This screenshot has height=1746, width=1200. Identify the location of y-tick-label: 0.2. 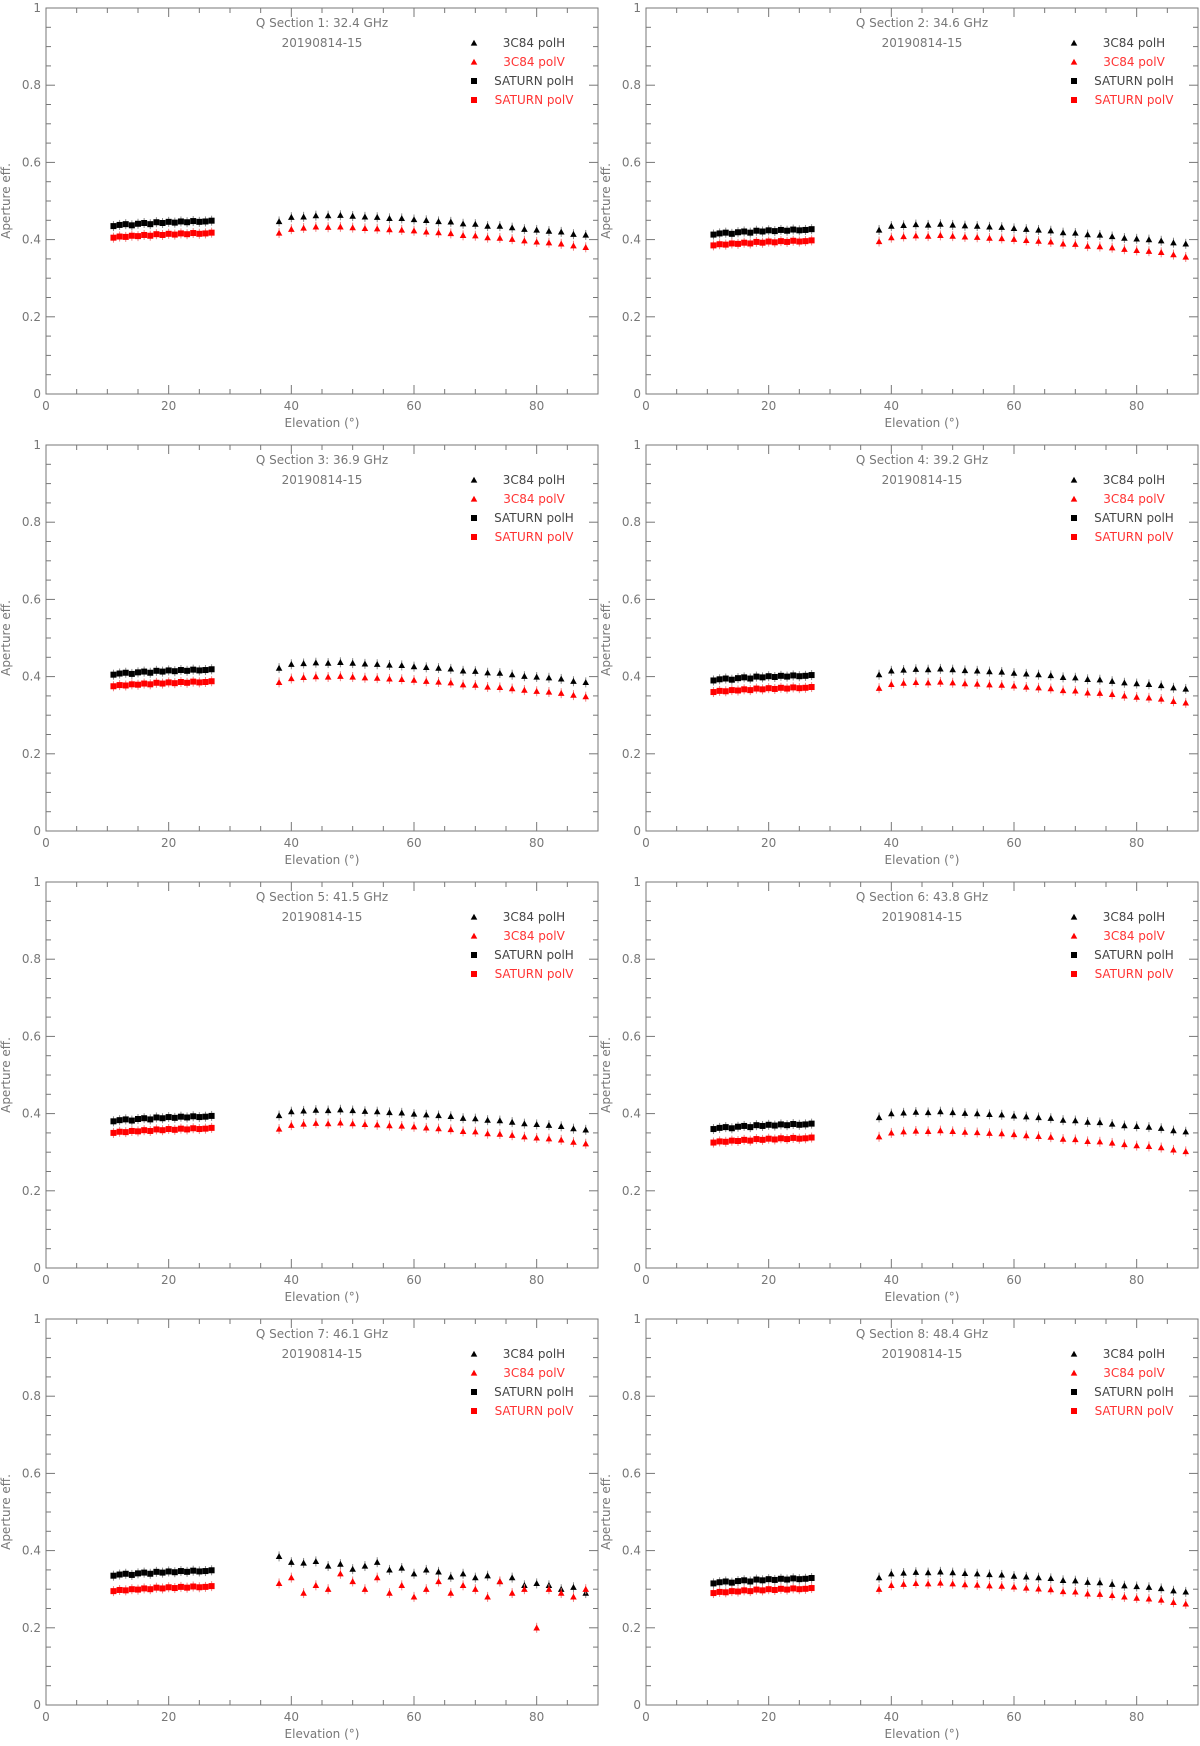
(631, 1628).